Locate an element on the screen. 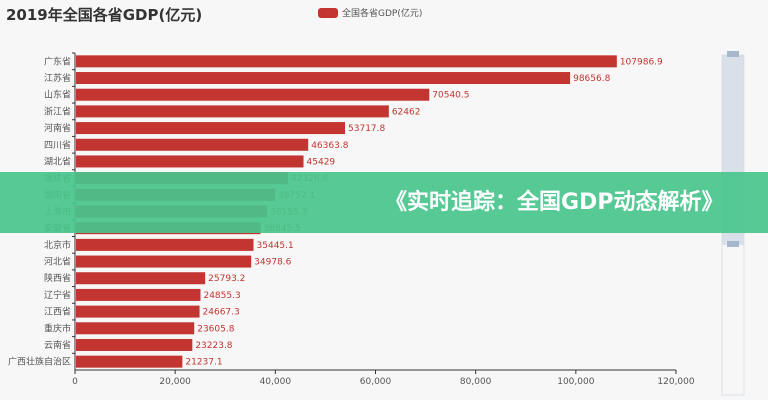 The height and width of the screenshot is (400, 768). legend-swatch is located at coordinates (328, 12).